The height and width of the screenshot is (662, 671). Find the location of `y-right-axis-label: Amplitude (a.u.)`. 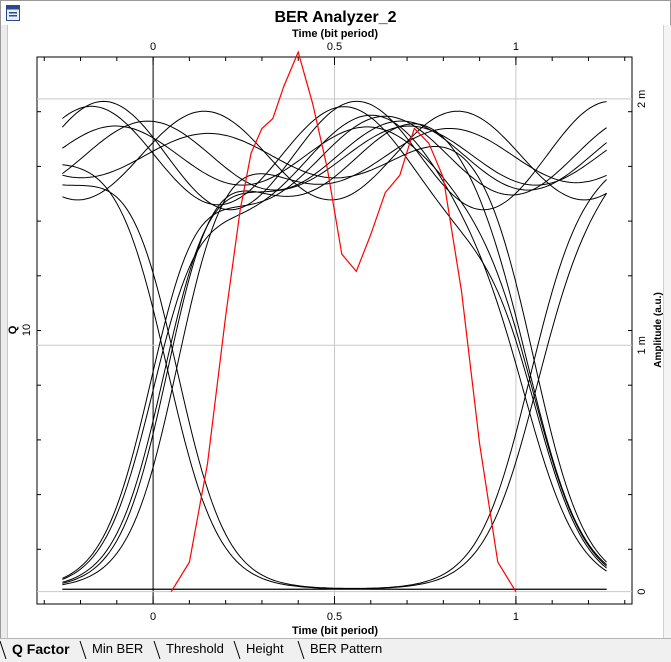

y-right-axis-label: Amplitude (a.u.) is located at coordinates (658, 330).